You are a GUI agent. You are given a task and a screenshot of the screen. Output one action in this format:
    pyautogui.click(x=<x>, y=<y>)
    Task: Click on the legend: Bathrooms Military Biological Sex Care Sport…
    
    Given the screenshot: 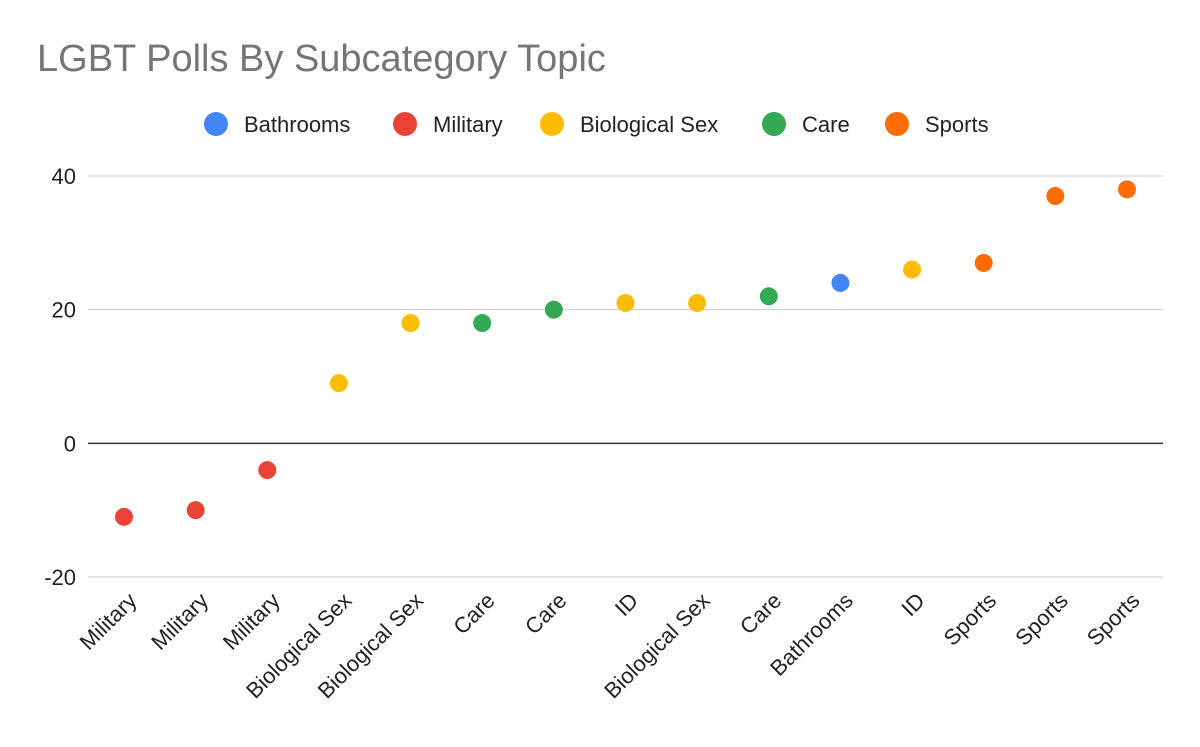 What is the action you would take?
    pyautogui.click(x=596, y=124)
    